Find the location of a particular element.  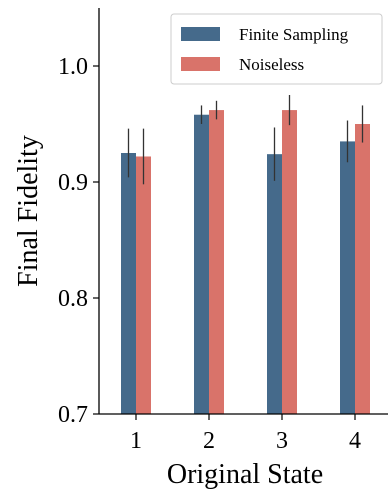

y-tick-label: 1.0 is located at coordinates (73, 67).